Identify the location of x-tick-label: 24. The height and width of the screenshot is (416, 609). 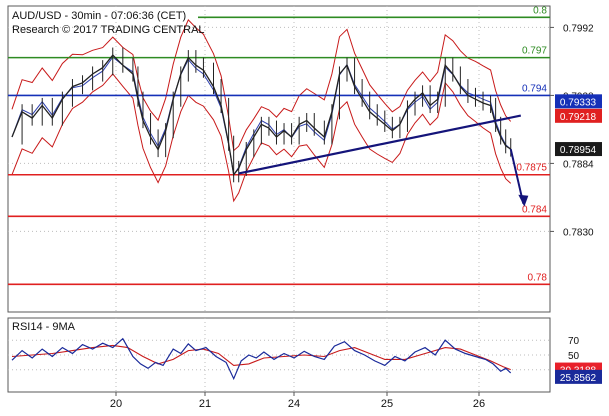
(294, 404).